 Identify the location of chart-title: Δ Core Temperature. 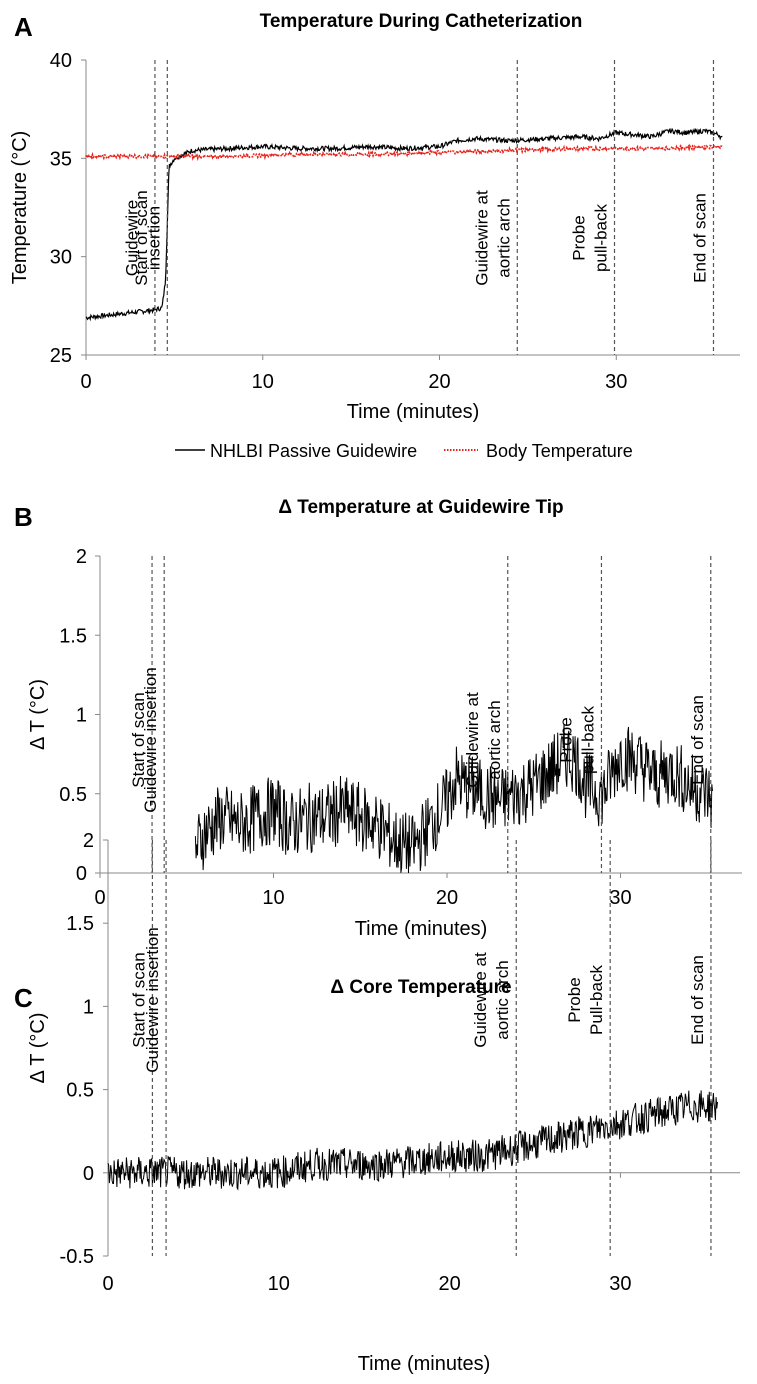
(420, 987).